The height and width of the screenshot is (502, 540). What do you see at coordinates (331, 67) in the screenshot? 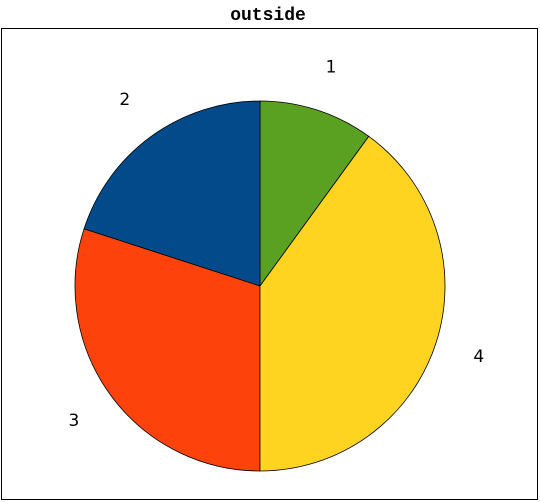
I see `slice-label: 1` at bounding box center [331, 67].